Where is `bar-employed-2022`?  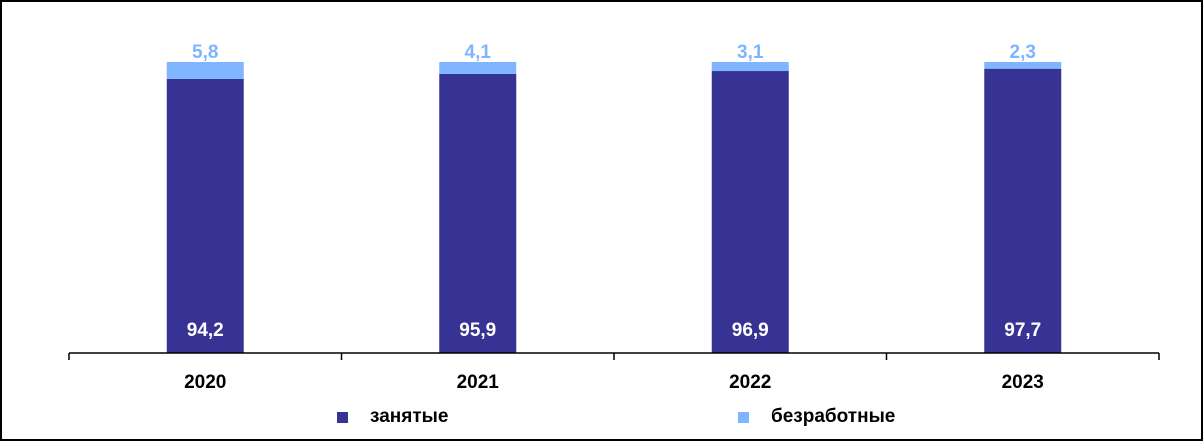 bar-employed-2022 is located at coordinates (750, 212).